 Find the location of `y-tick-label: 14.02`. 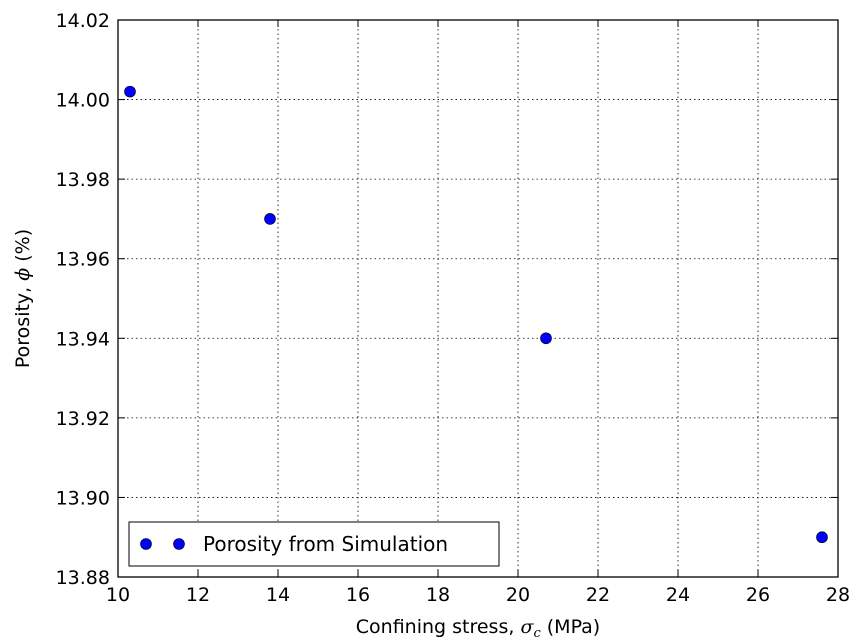

y-tick-label: 14.02 is located at coordinates (83, 21).